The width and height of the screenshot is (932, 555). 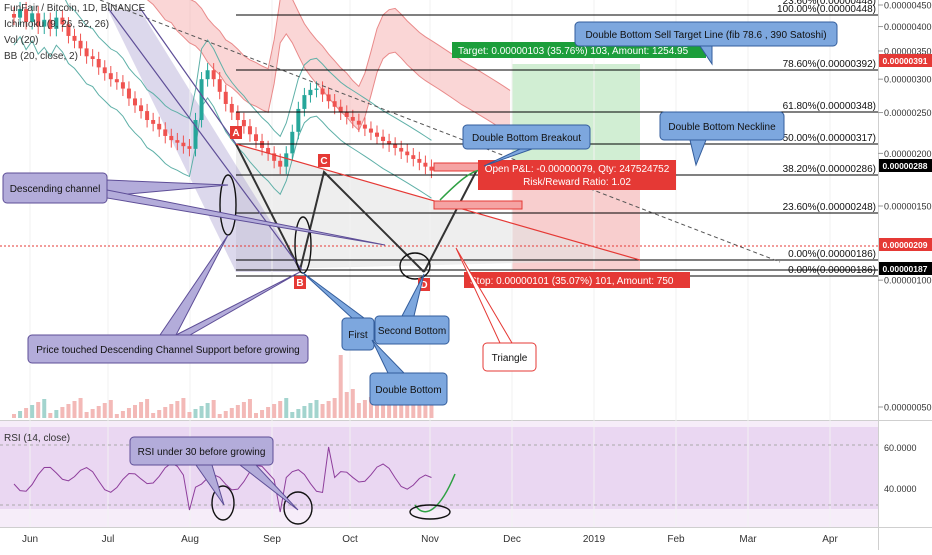 I want to click on time-tick-label: Jun, so click(x=30, y=539).